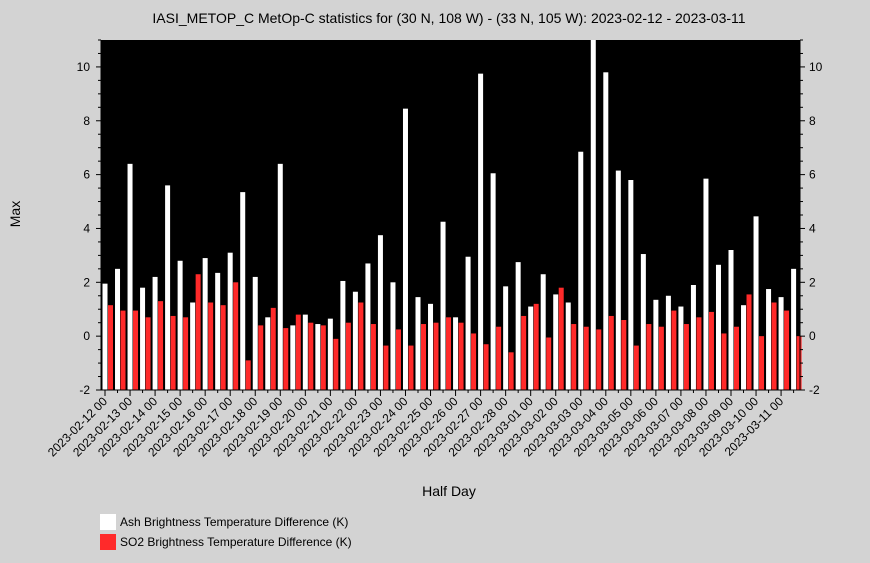 The image size is (870, 563). What do you see at coordinates (86, 336) in the screenshot?
I see `y-tick-label-left: 0` at bounding box center [86, 336].